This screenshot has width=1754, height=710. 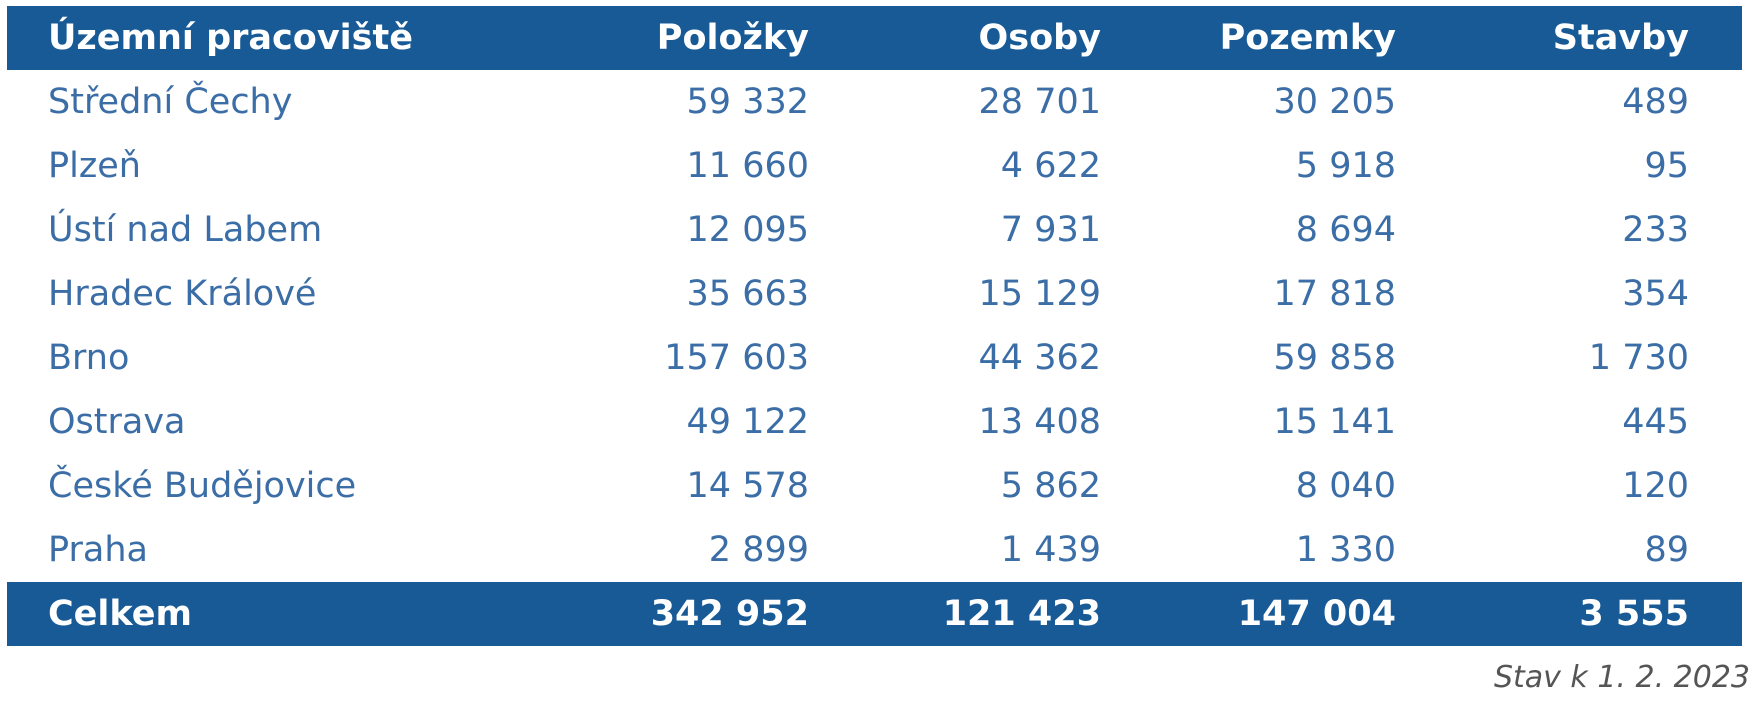 I want to click on body-row: Hradec Králové 35 663 15 129 17 818 354, so click(x=874, y=294).